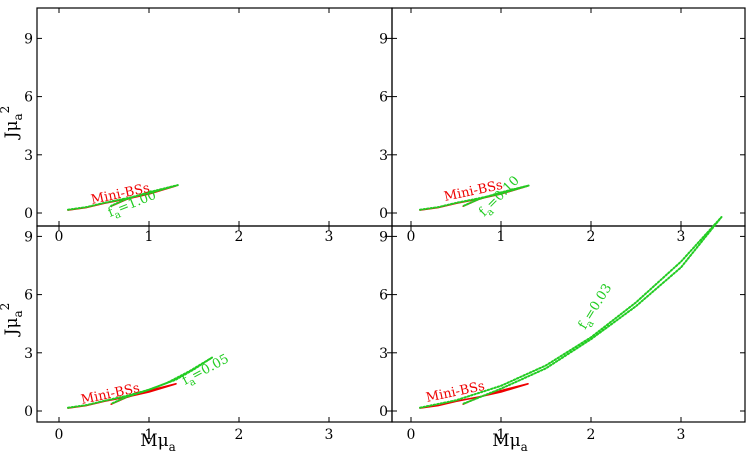 This screenshot has height=467, width=748. Describe the element at coordinates (111, 213) in the screenshot. I see `annotation-fa-symbol: f` at that location.